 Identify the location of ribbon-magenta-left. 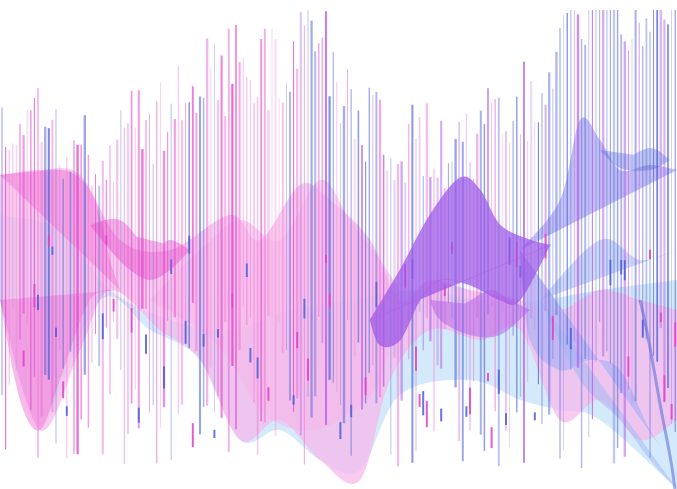
(60, 300).